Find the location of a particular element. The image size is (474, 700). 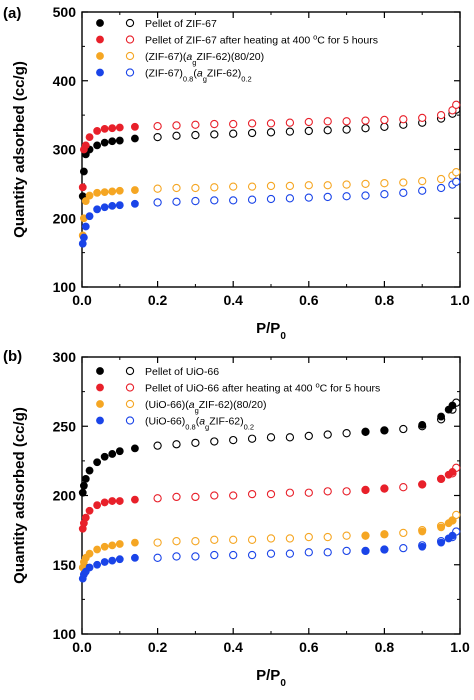

x-tick-label: 0.0 is located at coordinates (82, 647).